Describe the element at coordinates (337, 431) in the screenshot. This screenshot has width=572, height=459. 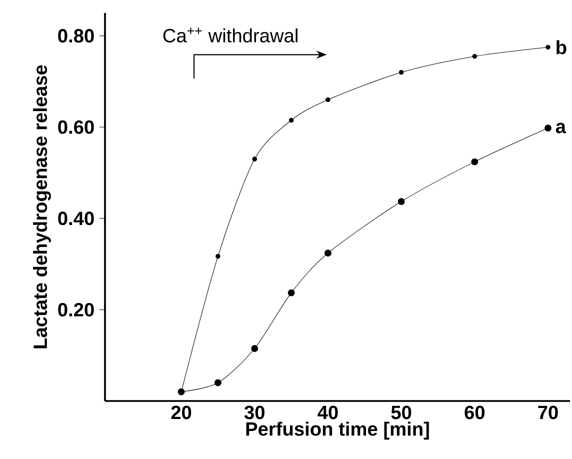
I see `x-axis-title: Perfusion time [min]` at that location.